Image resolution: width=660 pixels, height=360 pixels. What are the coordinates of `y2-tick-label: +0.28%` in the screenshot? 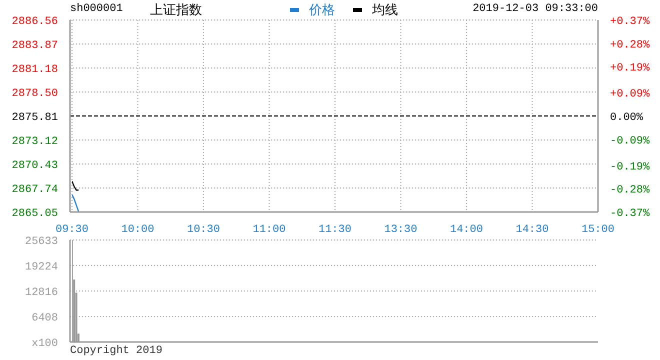 It's located at (630, 45).